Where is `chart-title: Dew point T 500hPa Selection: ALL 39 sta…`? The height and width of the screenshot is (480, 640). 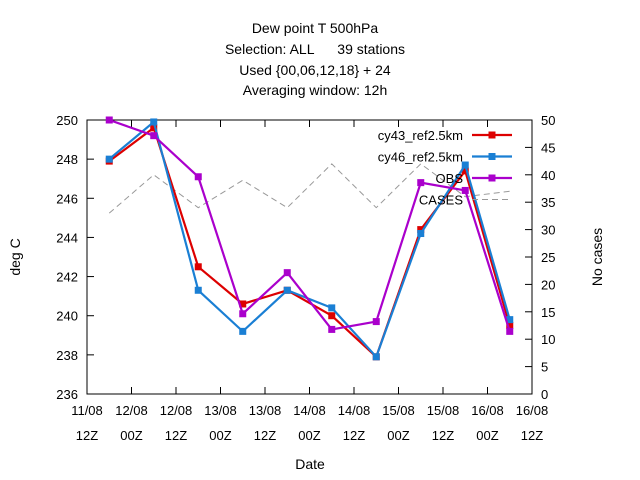
chart-title: Dew point T 500hPa Selection: ALL 39 sta… is located at coordinates (315, 59).